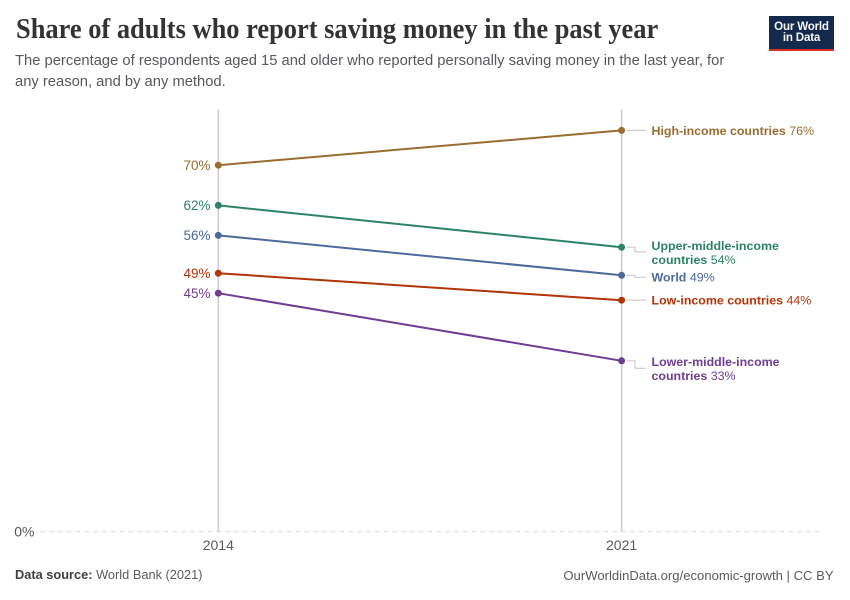 The image size is (850, 600). What do you see at coordinates (196, 235) in the screenshot?
I see `svg-text: 56%` at bounding box center [196, 235].